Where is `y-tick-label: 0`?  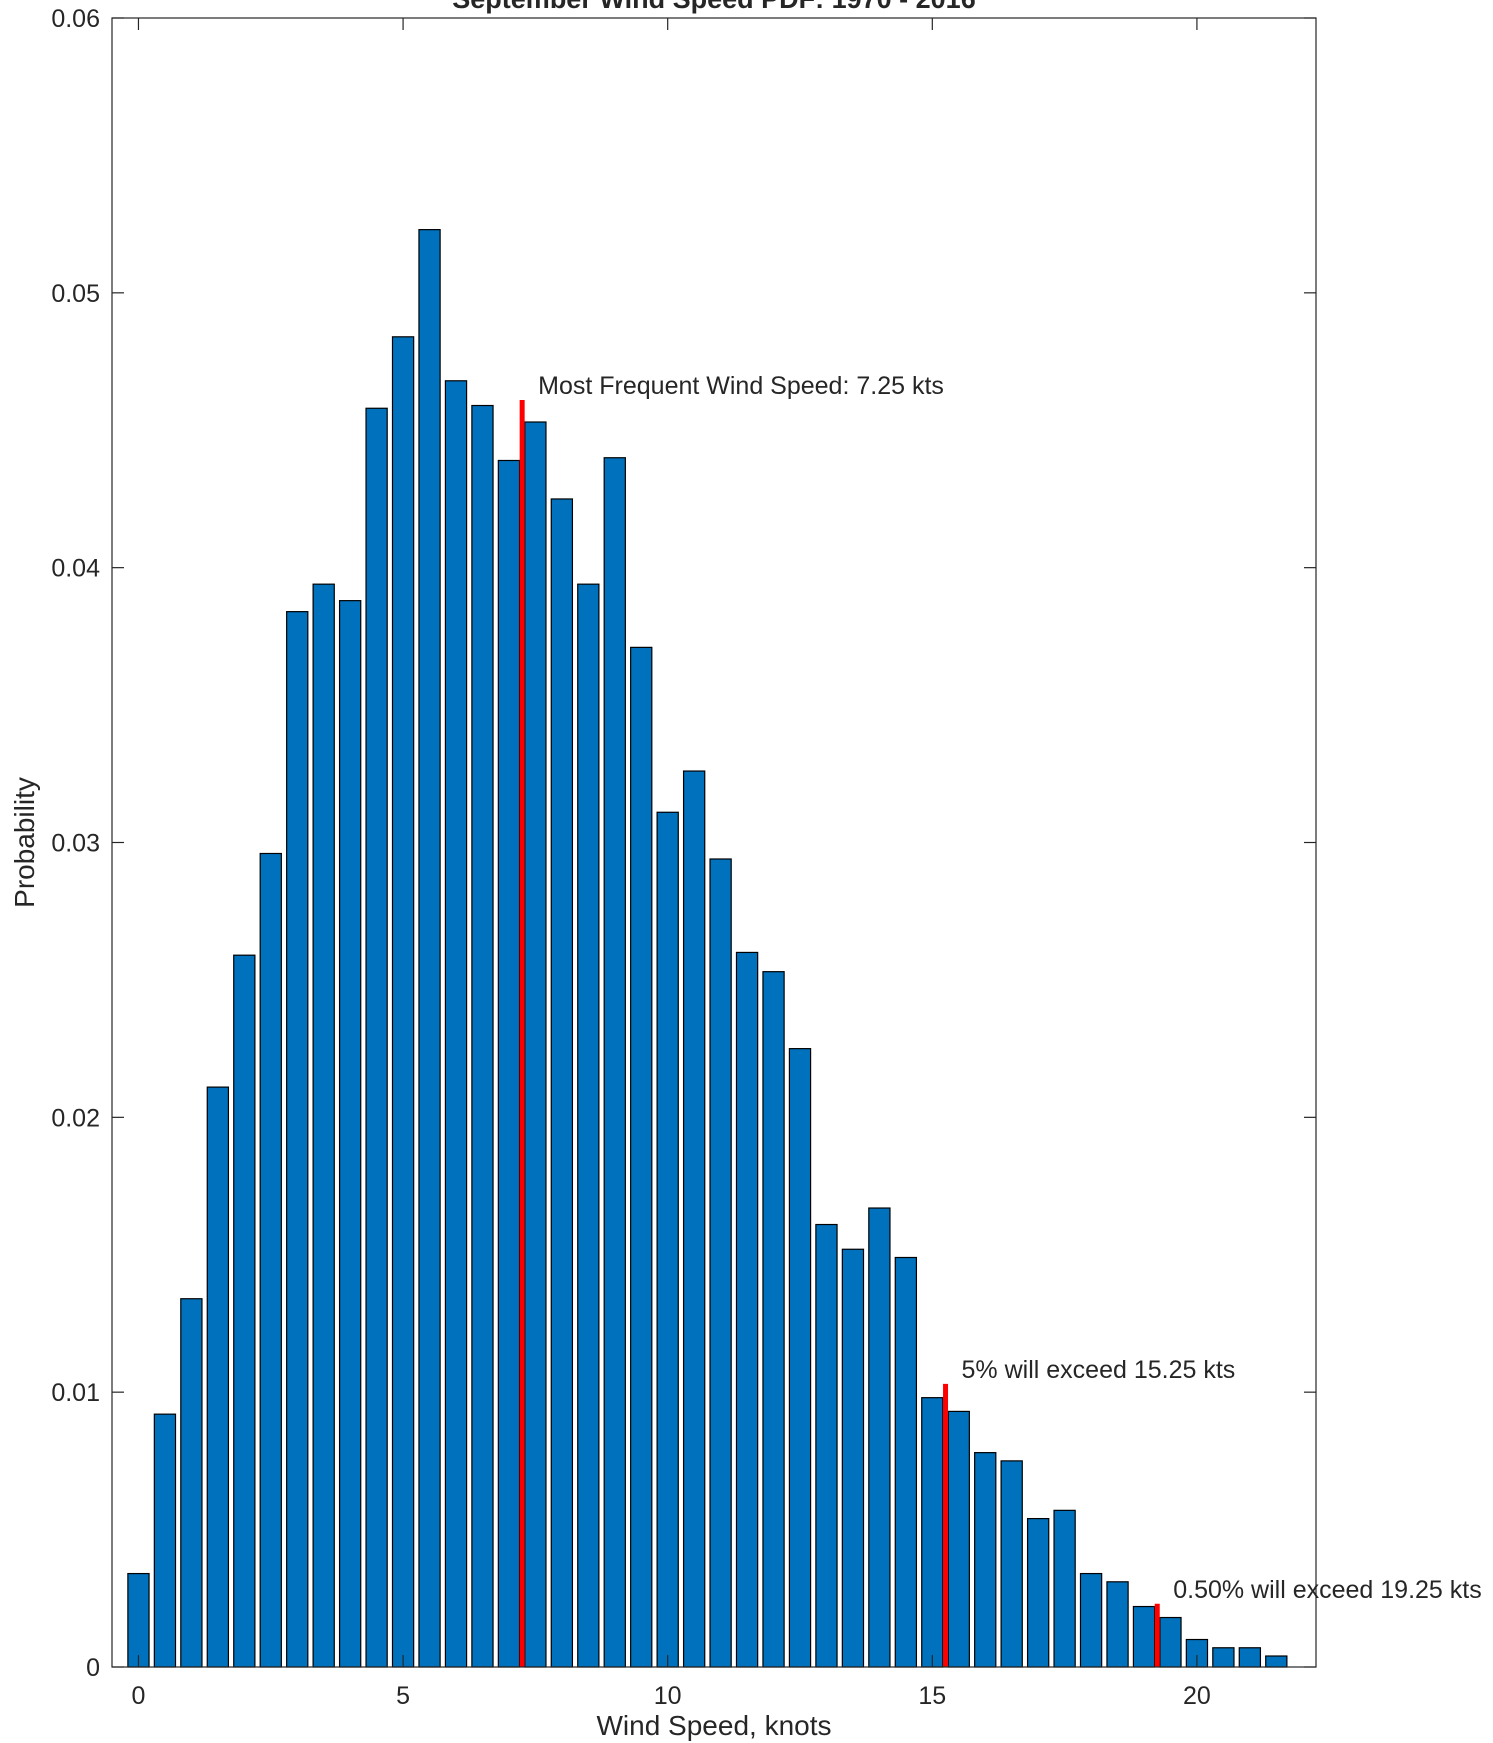 y-tick-label: 0 is located at coordinates (93, 1668).